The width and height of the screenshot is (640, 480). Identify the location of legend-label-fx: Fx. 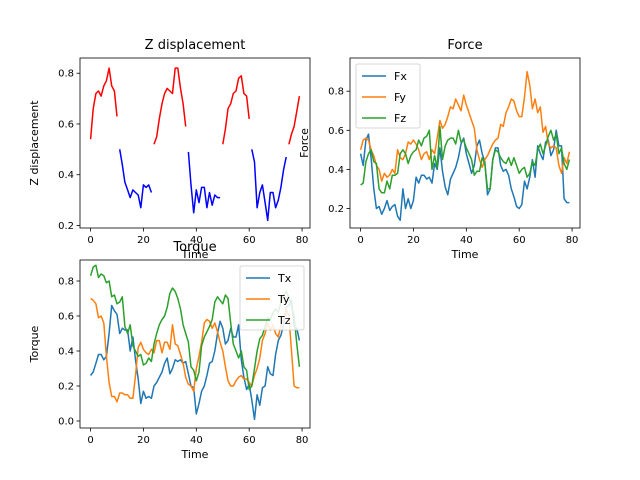
(400, 76).